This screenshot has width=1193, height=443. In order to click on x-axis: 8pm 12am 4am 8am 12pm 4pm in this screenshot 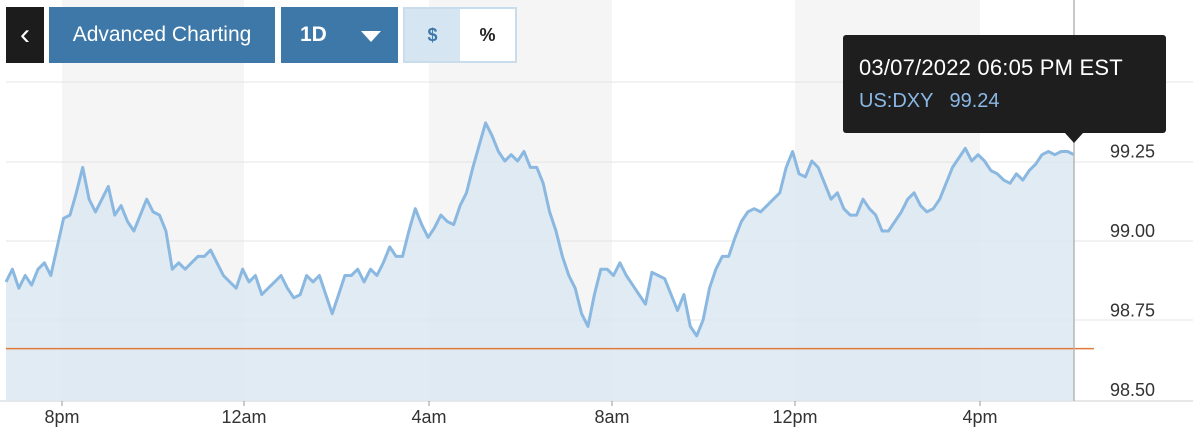, I will do `click(521, 414)`.